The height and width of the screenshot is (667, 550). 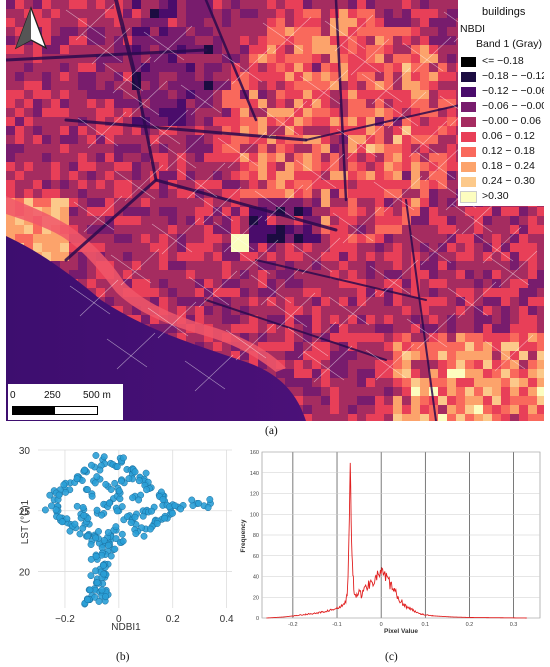 What do you see at coordinates (256, 598) in the screenshot?
I see `histogram-y-tick-label: 20` at bounding box center [256, 598].